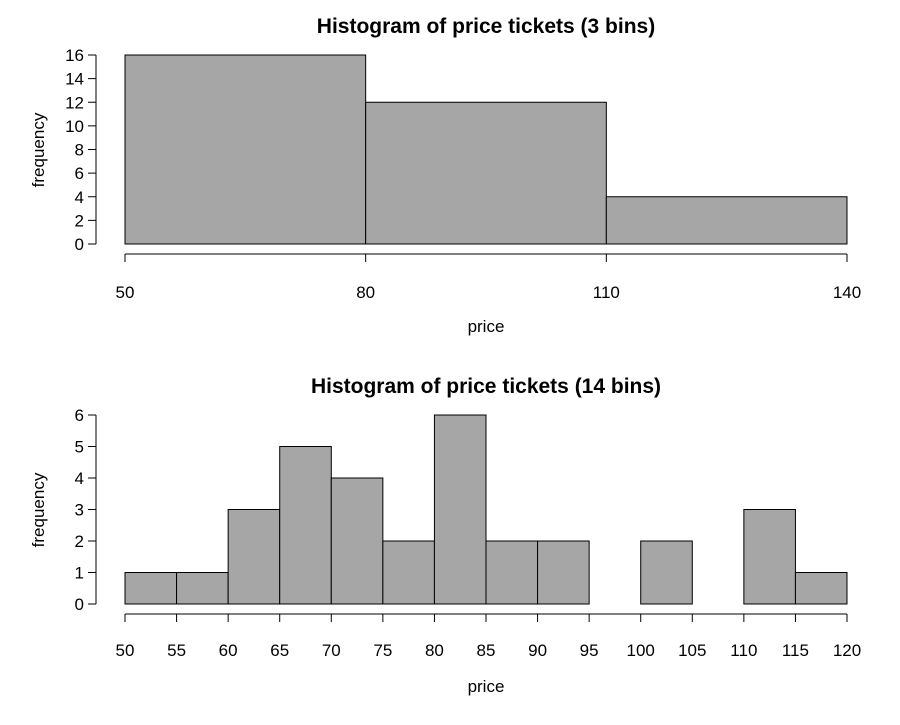 This screenshot has width=900, height=725. Describe the element at coordinates (537, 650) in the screenshot. I see `x-tick-label: 90` at that location.